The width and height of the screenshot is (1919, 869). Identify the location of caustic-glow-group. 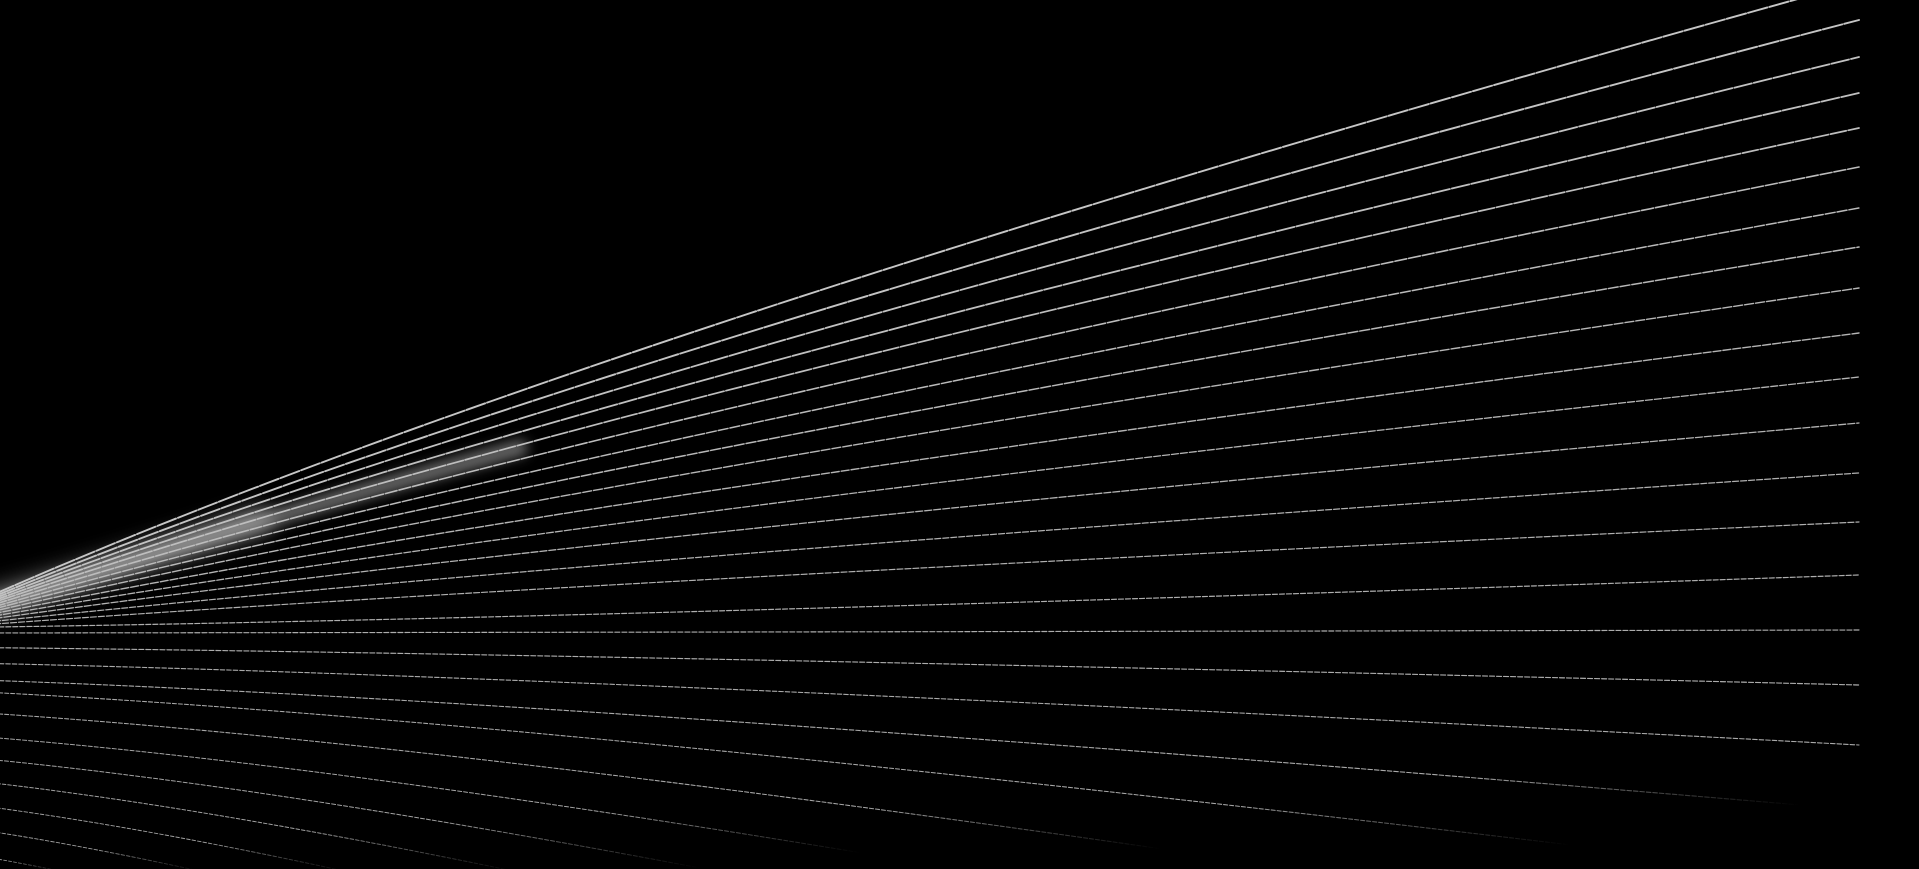
(264, 527).